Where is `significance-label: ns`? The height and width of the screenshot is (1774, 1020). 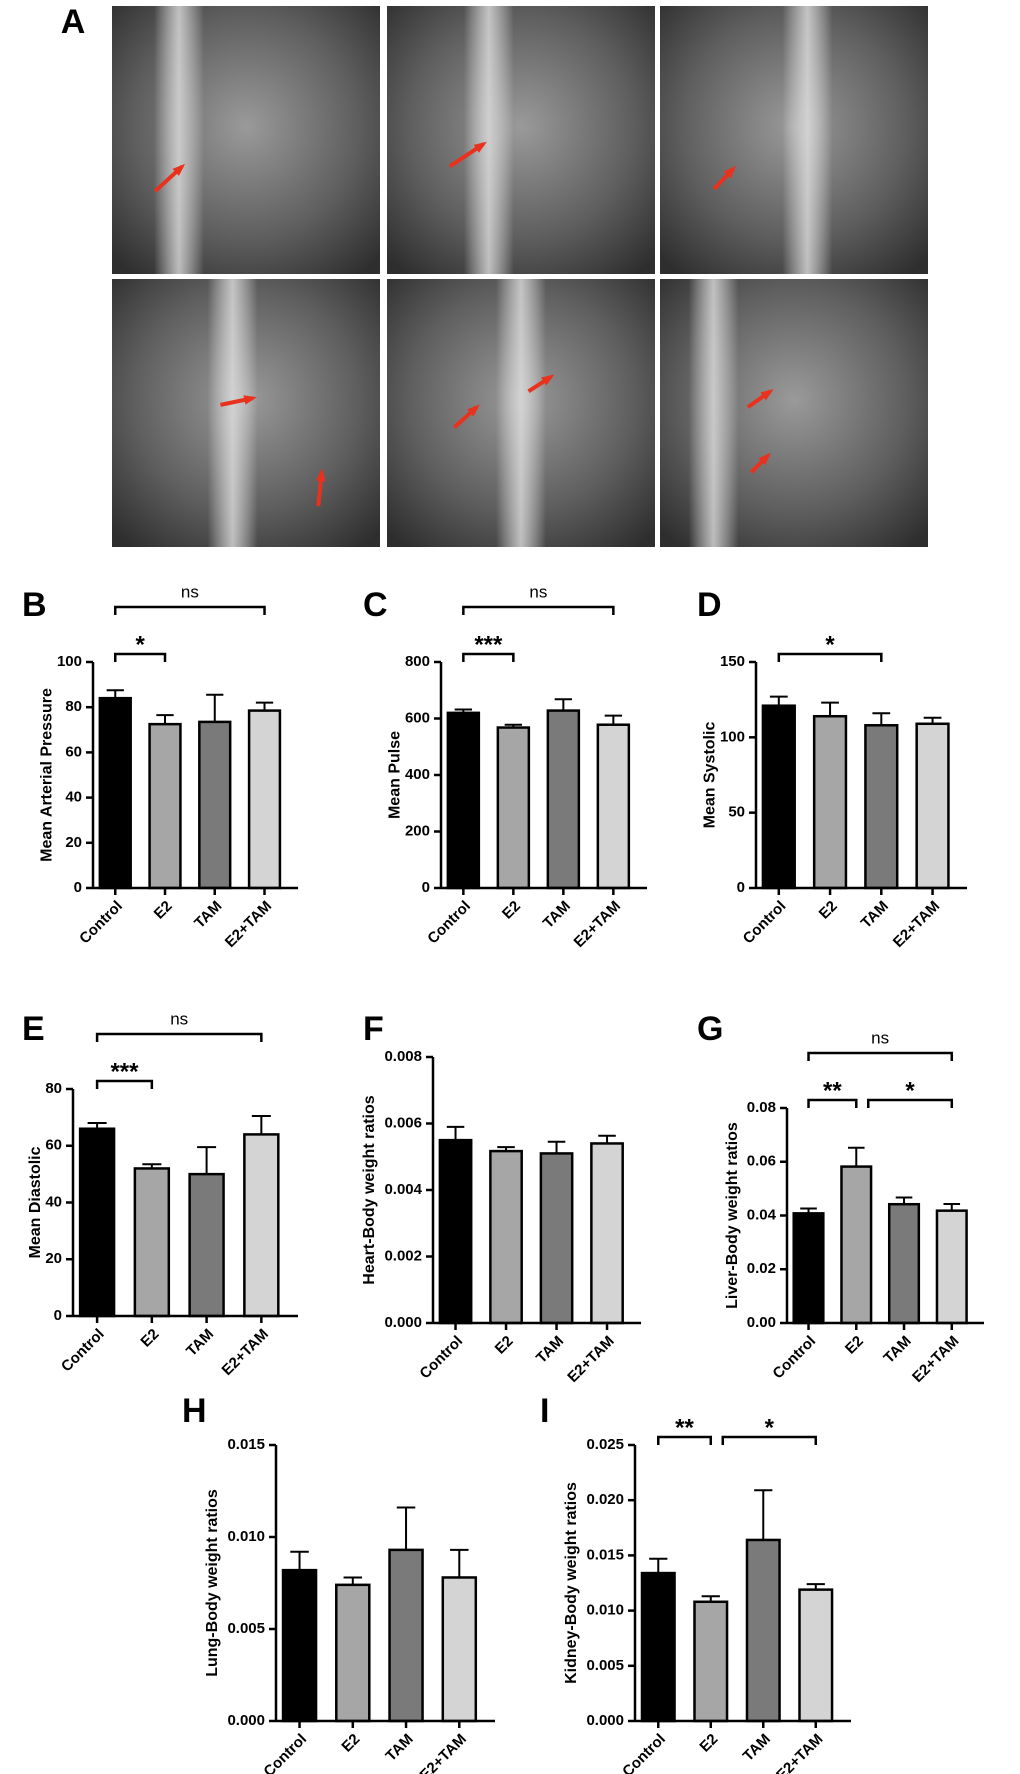 significance-label: ns is located at coordinates (538, 591).